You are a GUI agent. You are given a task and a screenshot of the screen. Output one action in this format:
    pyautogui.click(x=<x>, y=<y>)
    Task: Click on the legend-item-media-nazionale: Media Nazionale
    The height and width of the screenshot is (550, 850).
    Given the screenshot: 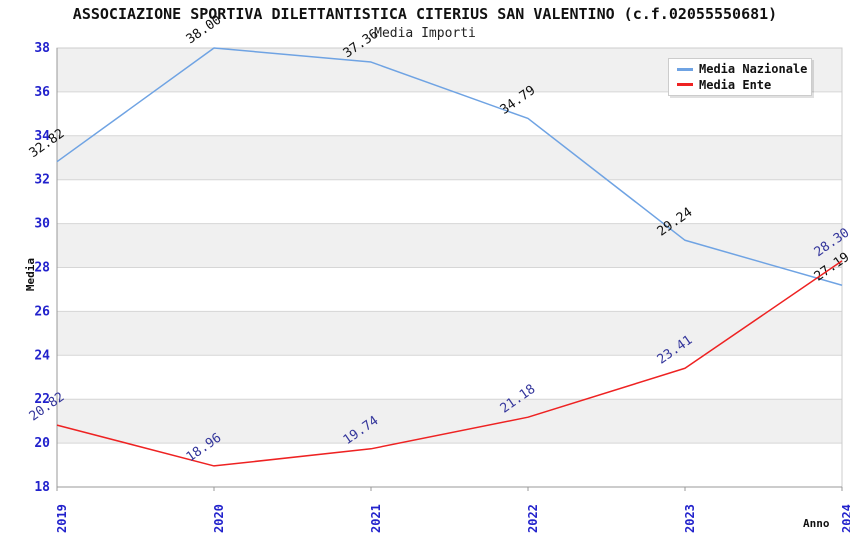 What is the action you would take?
    pyautogui.click(x=740, y=69)
    